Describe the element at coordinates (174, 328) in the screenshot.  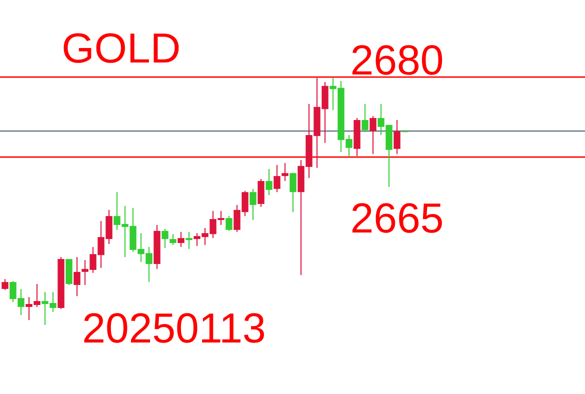
I see `annotation: 20250113` at that location.